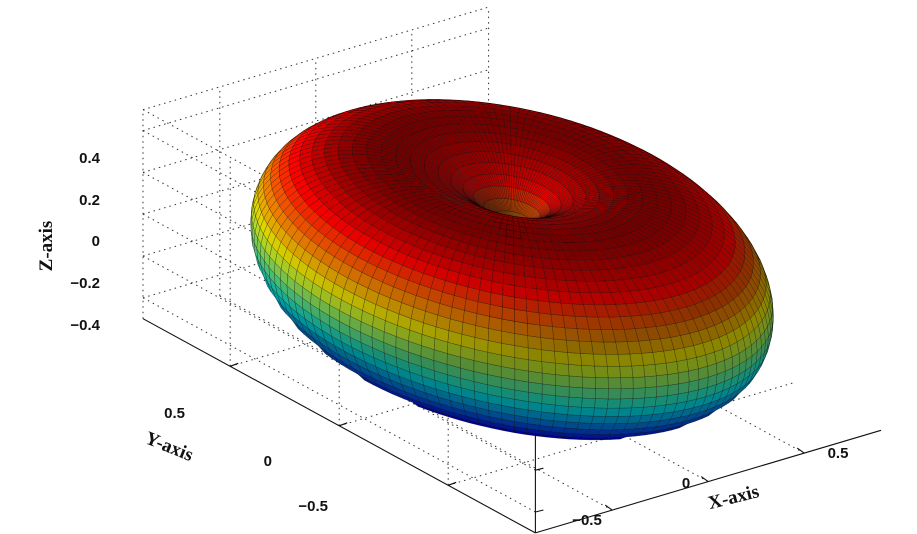 The image size is (917, 534). Describe the element at coordinates (733, 497) in the screenshot. I see `x-axis-label: X-axis` at that location.